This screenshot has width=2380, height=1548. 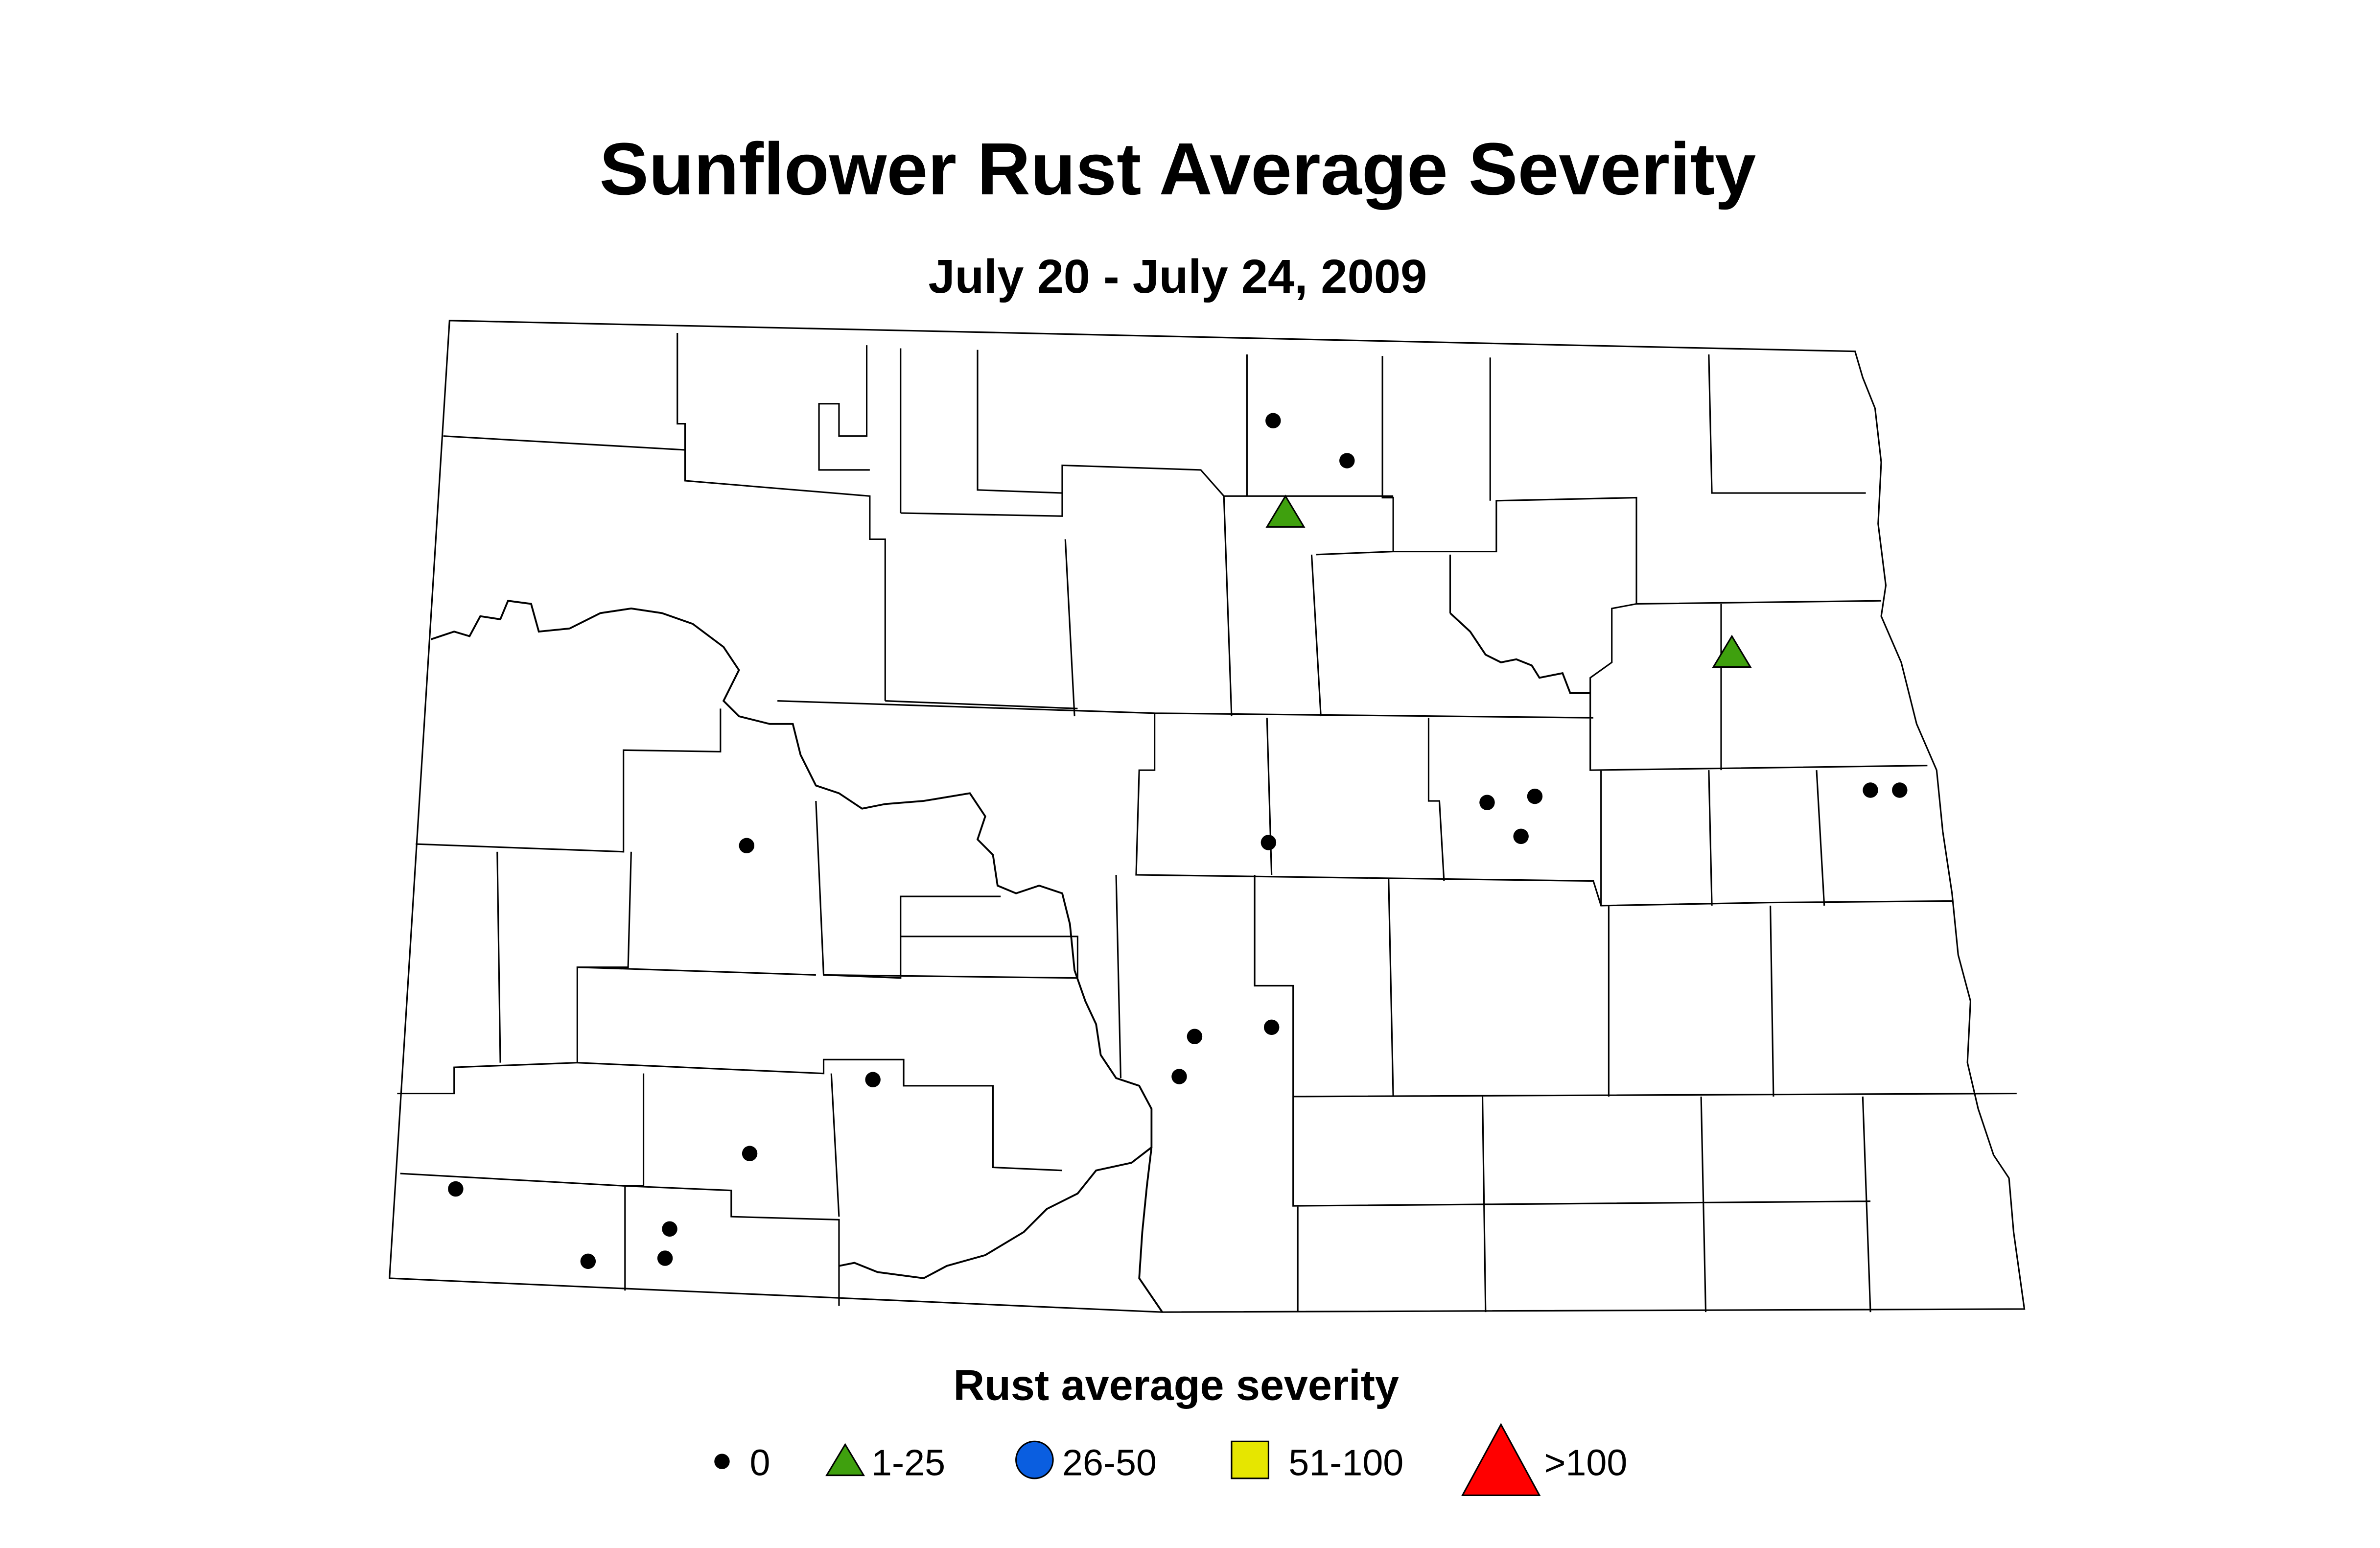 I want to click on legend-label: >100, so click(x=1585, y=1463).